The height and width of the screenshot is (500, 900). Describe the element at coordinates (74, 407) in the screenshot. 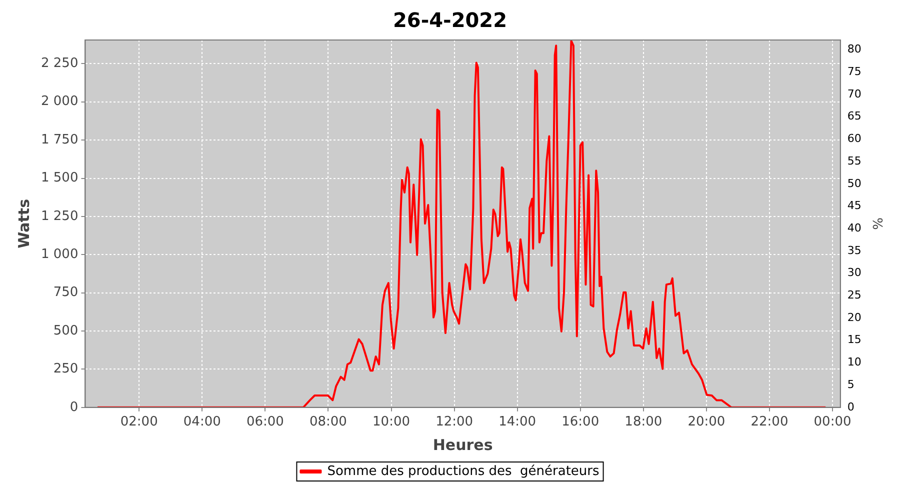

I see `y-tick-label: 0` at that location.